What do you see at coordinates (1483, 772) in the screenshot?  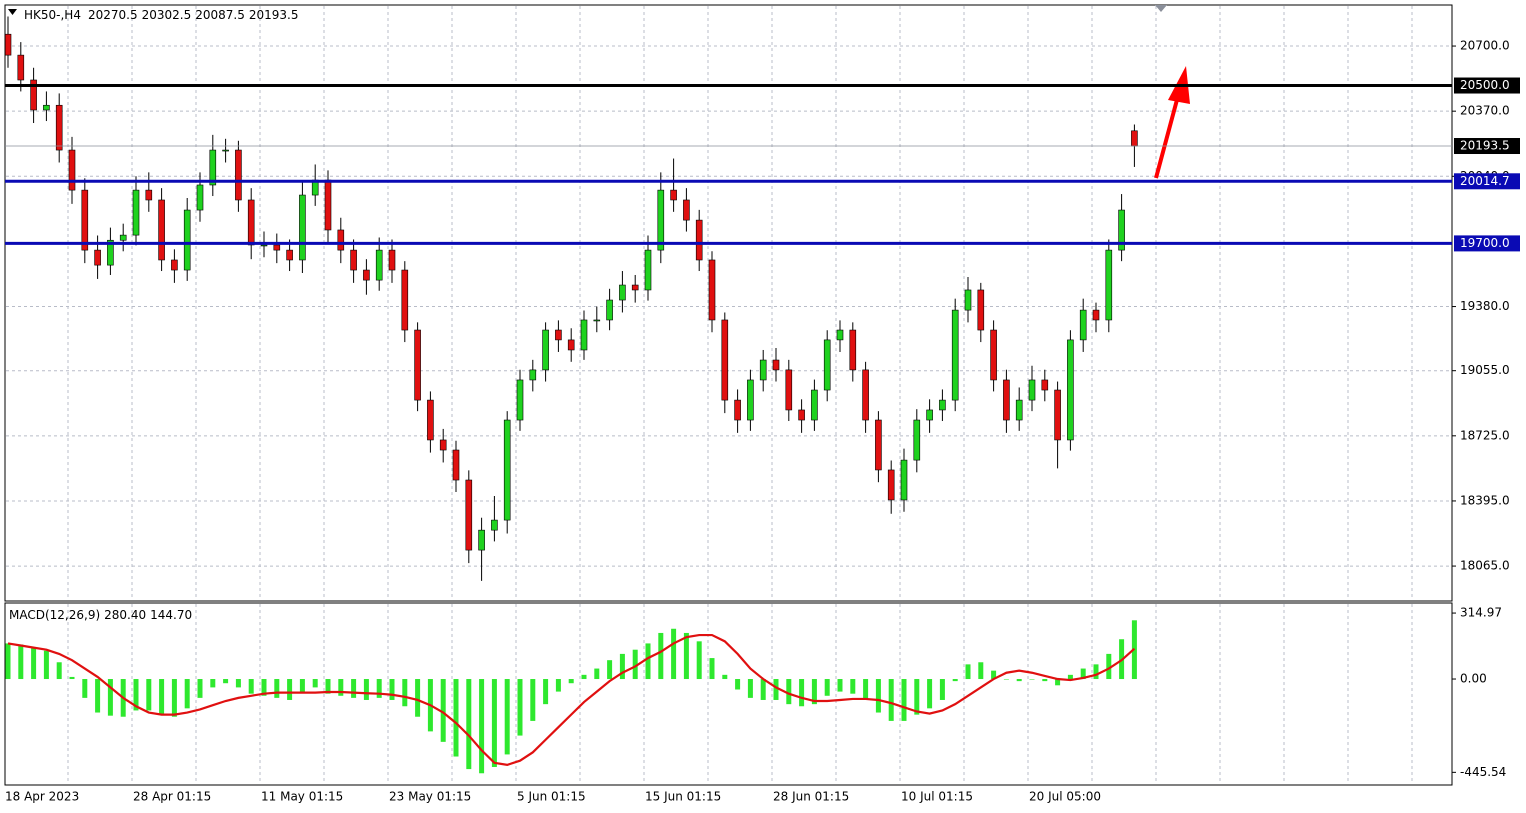 I see `y-tick-label: -445.54` at bounding box center [1483, 772].